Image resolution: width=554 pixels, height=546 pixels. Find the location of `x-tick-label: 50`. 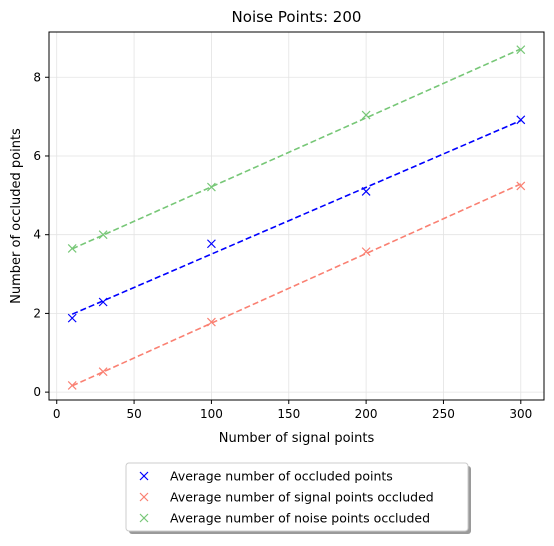

x-tick-label: 50 is located at coordinates (133, 414).